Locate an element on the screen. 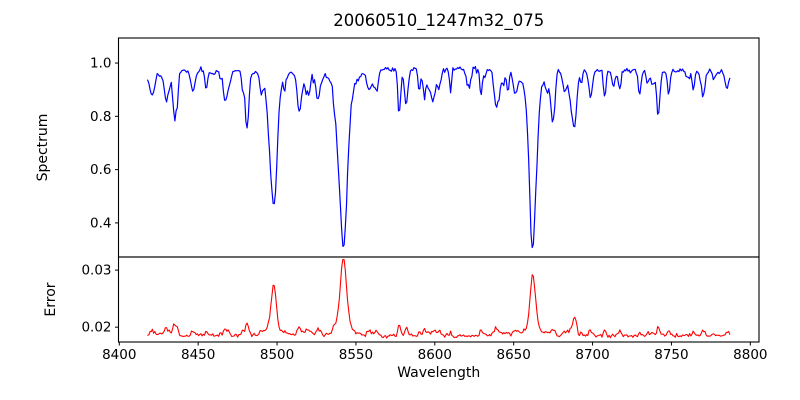  plot-title: 20060510_1247m32_075 is located at coordinates (438, 21).